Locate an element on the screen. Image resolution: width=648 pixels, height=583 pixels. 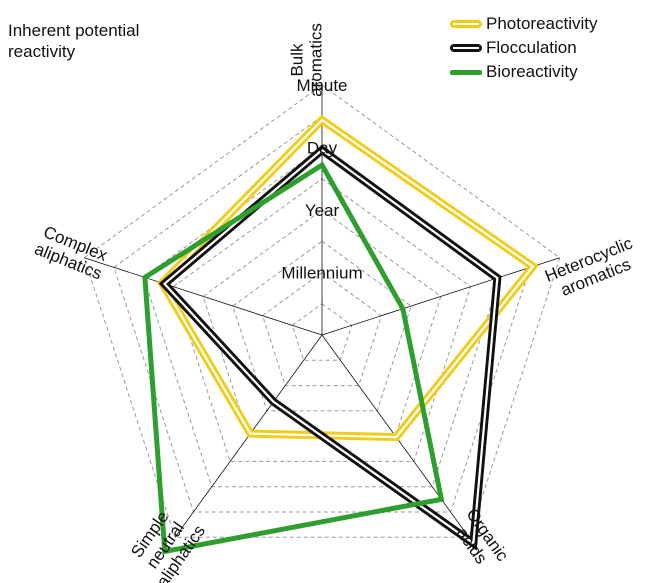
legend-item-flocculation: Flocculation is located at coordinates (524, 48).